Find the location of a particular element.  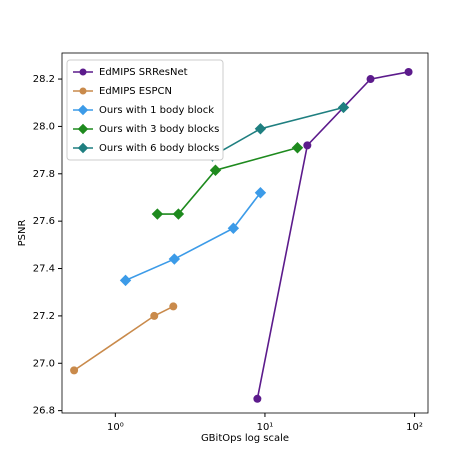

y-axis-label: PSNR is located at coordinates (22, 233).